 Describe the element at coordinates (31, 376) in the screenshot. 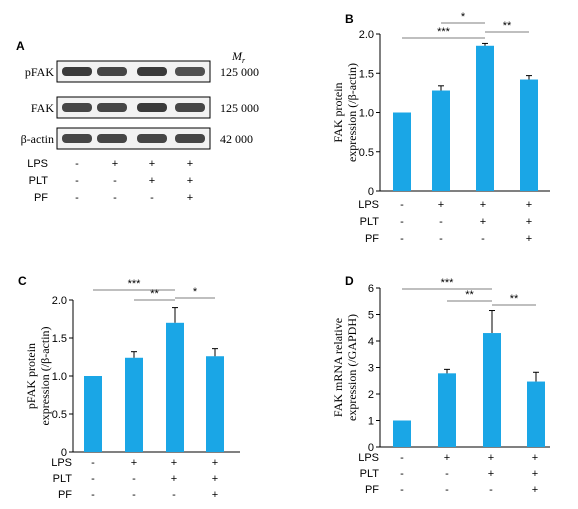

I see `y-axis-label-line1: pFAK protein` at that location.